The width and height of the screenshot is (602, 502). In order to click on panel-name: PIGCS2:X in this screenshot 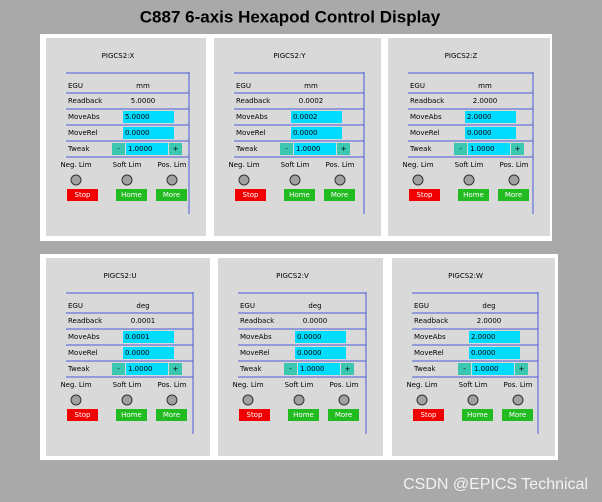, I will do `click(118, 56)`.